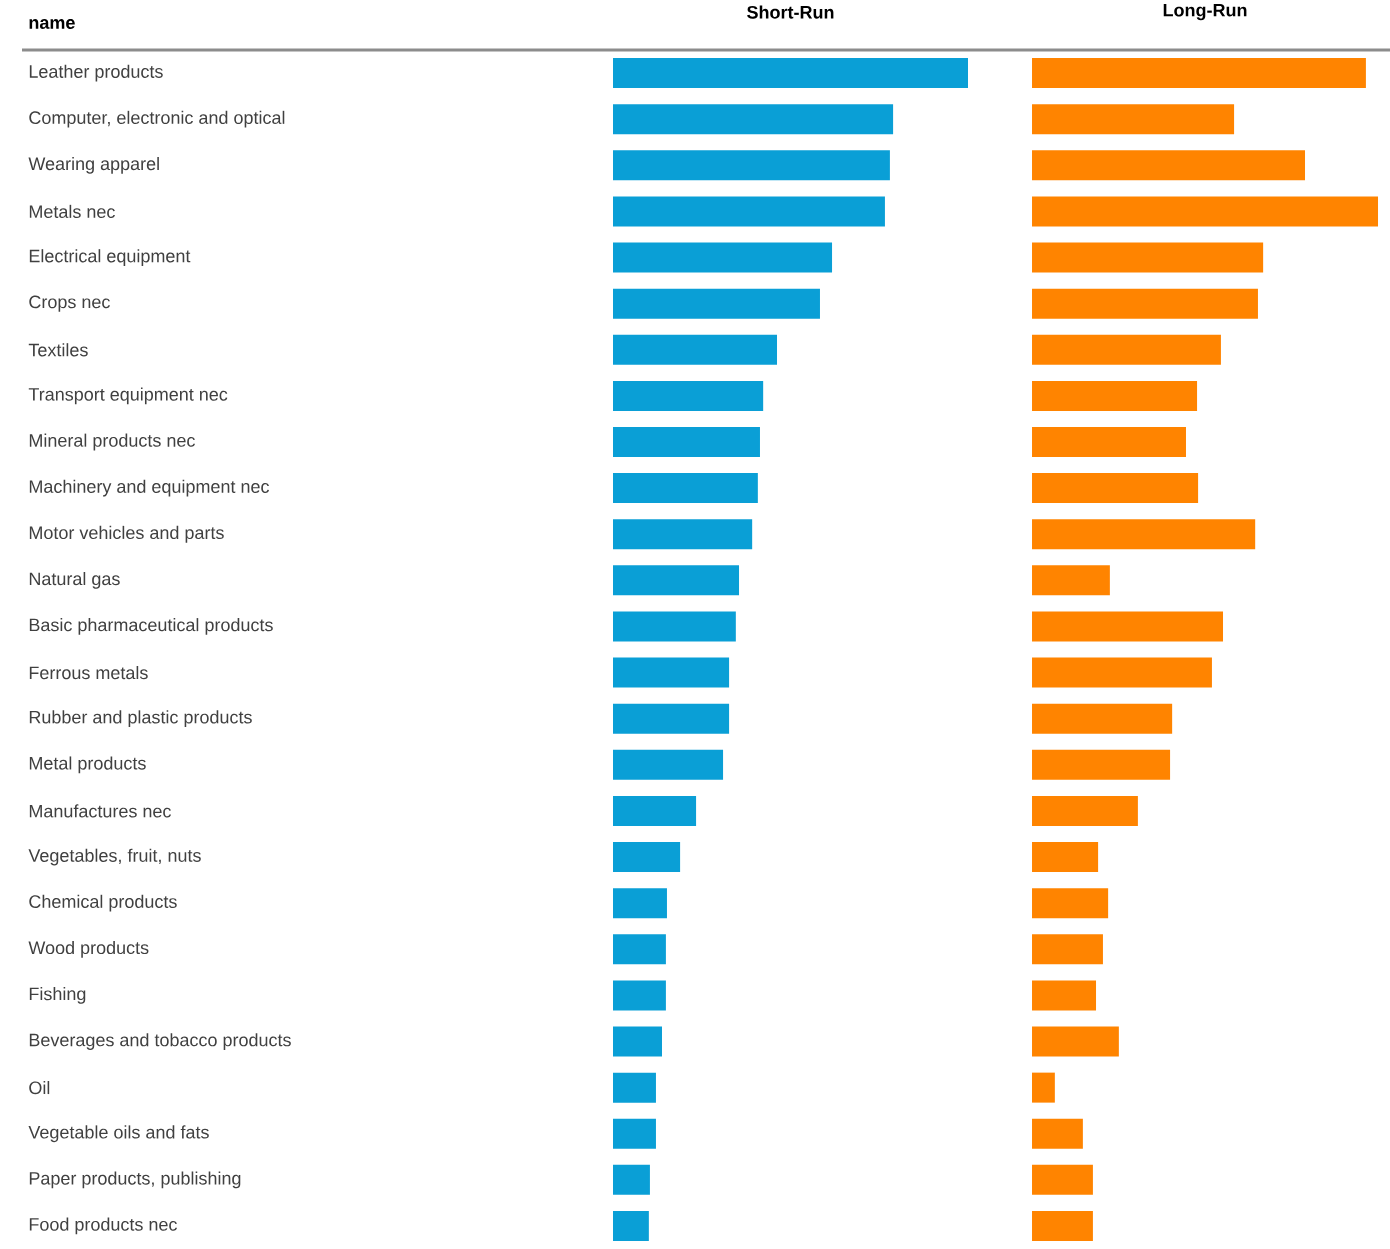 This screenshot has height=1249, width=1390. Describe the element at coordinates (52, 24) in the screenshot. I see `y-axis-title: name` at that location.